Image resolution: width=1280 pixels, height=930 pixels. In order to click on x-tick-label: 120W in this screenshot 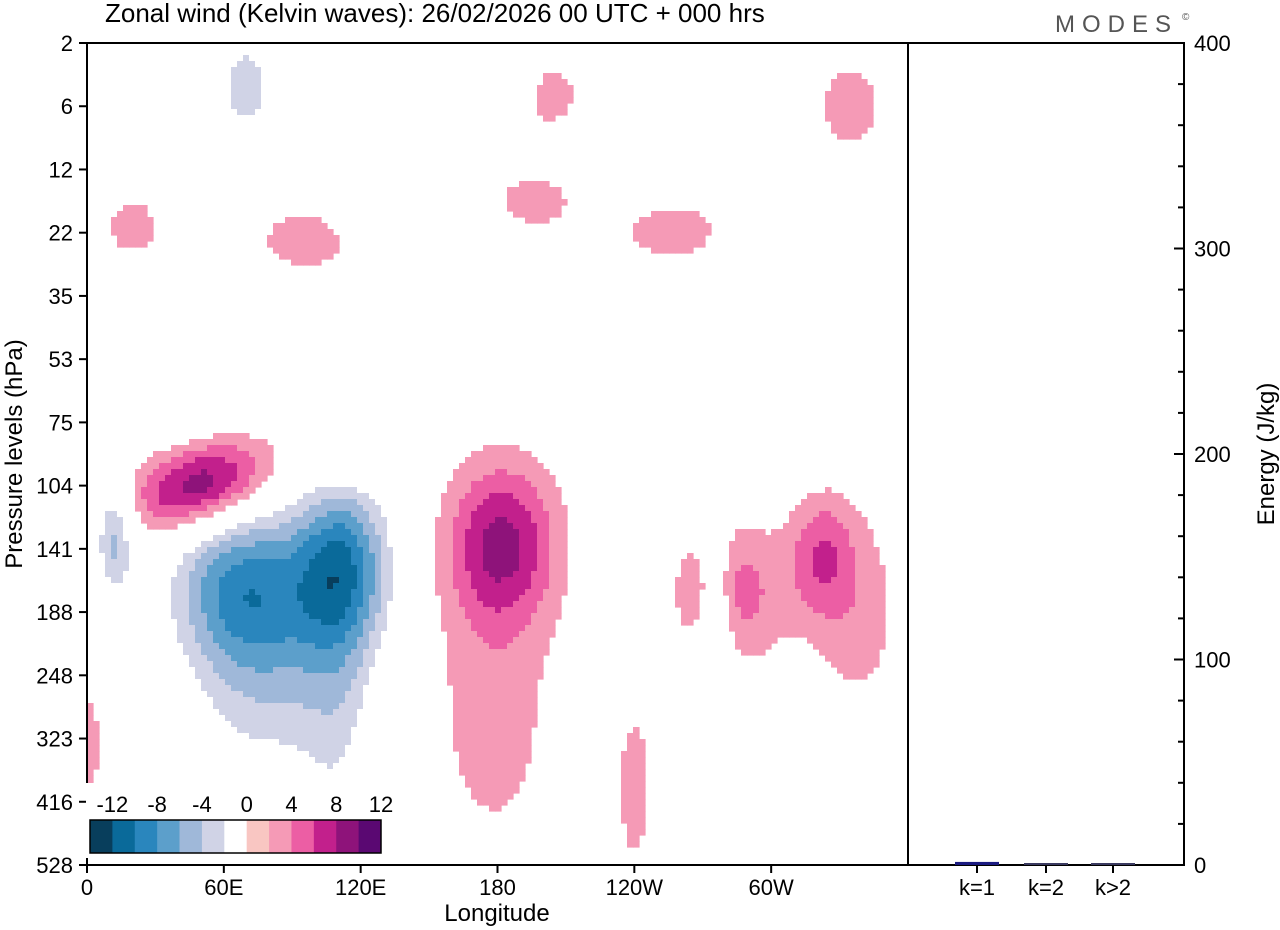, I will do `click(635, 887)`.